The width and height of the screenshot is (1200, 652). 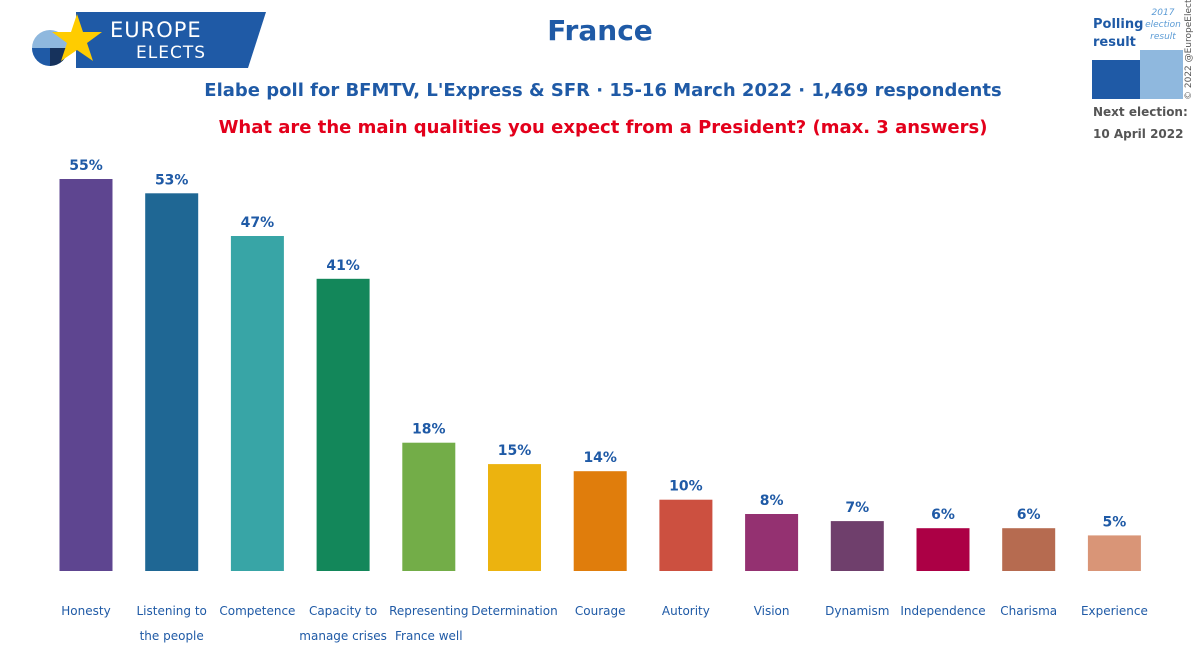 What do you see at coordinates (257, 611) in the screenshot?
I see `category-label-2: Competence` at bounding box center [257, 611].